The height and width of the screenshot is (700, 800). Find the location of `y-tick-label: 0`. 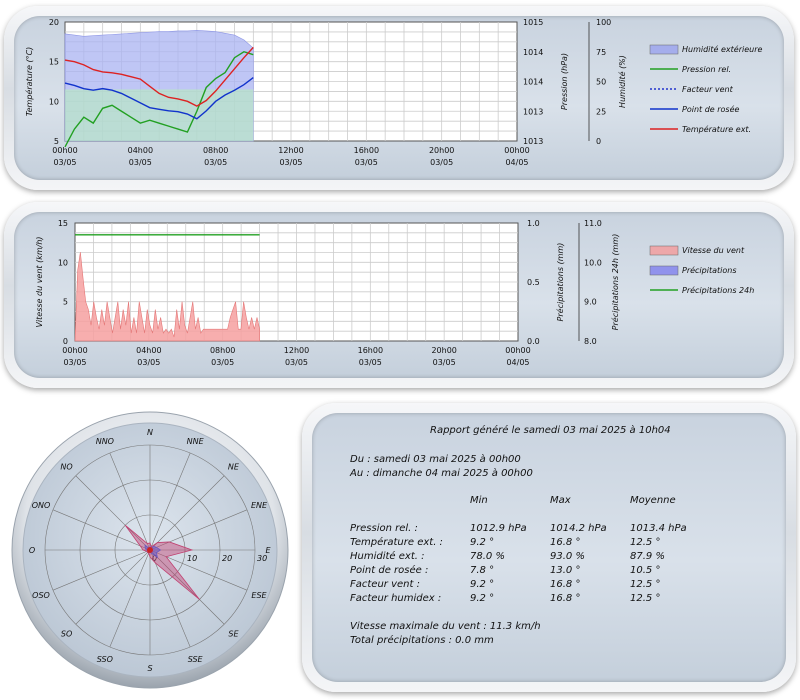

y-tick-label: 0 is located at coordinates (65, 341).